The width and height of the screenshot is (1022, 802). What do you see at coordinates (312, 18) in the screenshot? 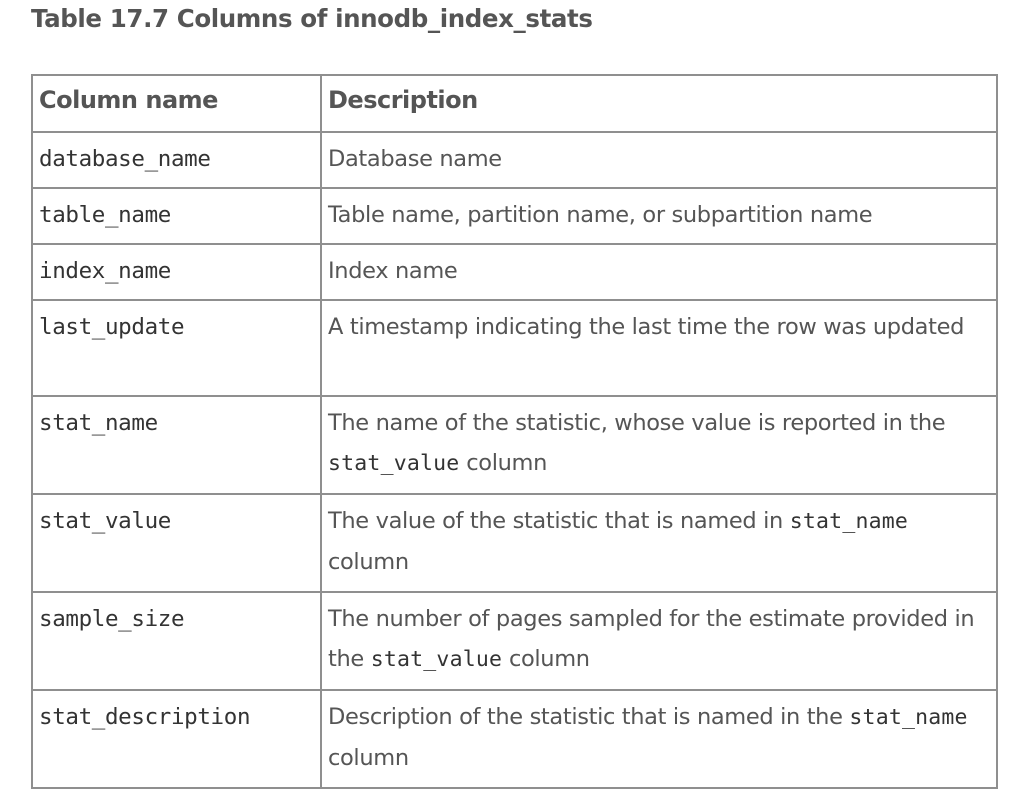
I see `table-caption: Table 17.7 Columns of innodb_index_stats` at bounding box center [312, 18].